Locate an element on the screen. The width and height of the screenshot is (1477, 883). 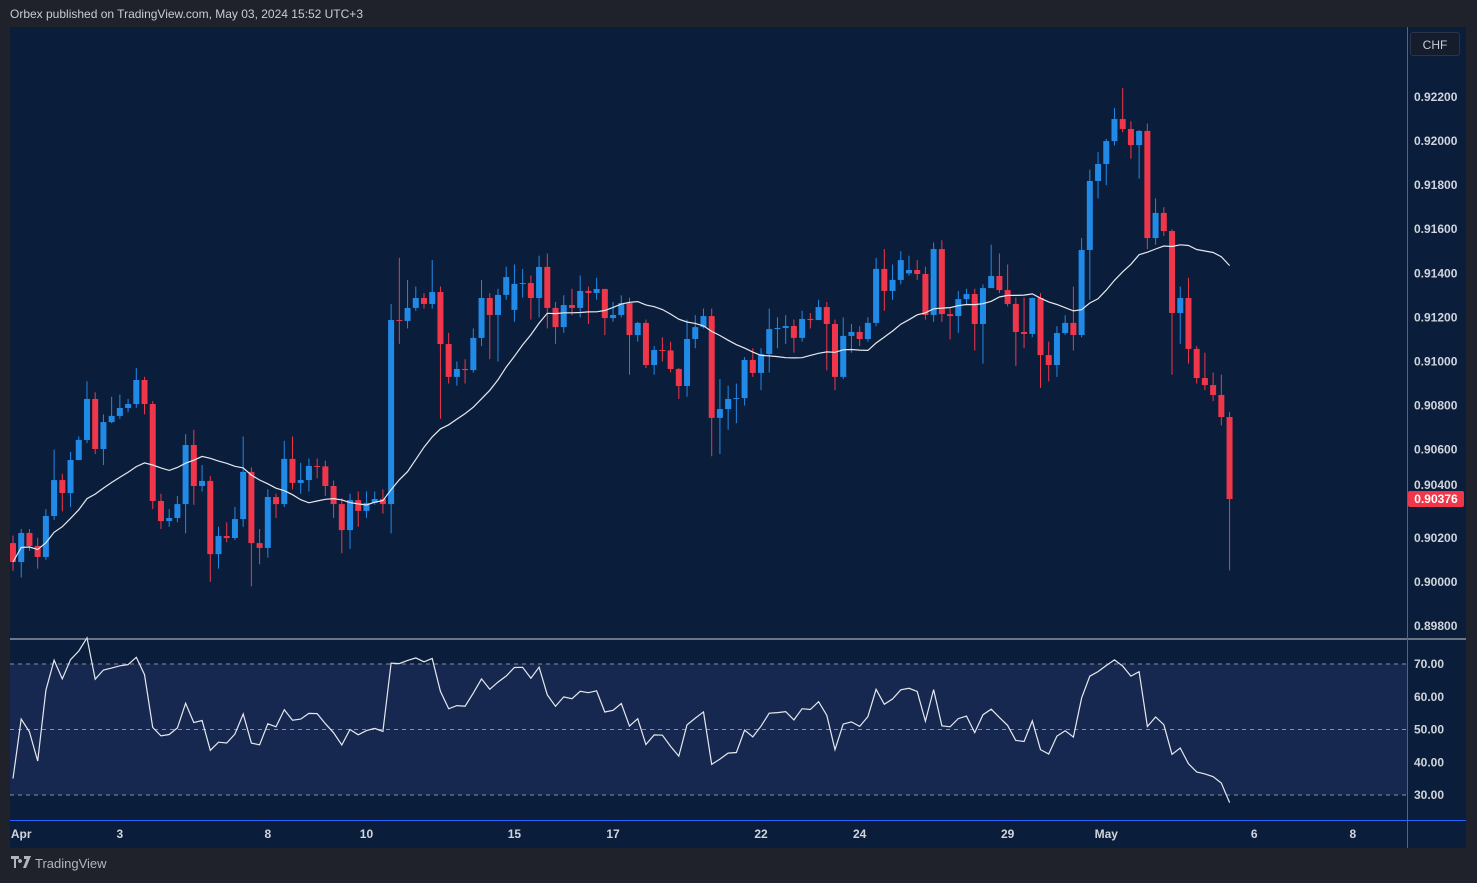
time-tick-label: May is located at coordinates (1107, 834).